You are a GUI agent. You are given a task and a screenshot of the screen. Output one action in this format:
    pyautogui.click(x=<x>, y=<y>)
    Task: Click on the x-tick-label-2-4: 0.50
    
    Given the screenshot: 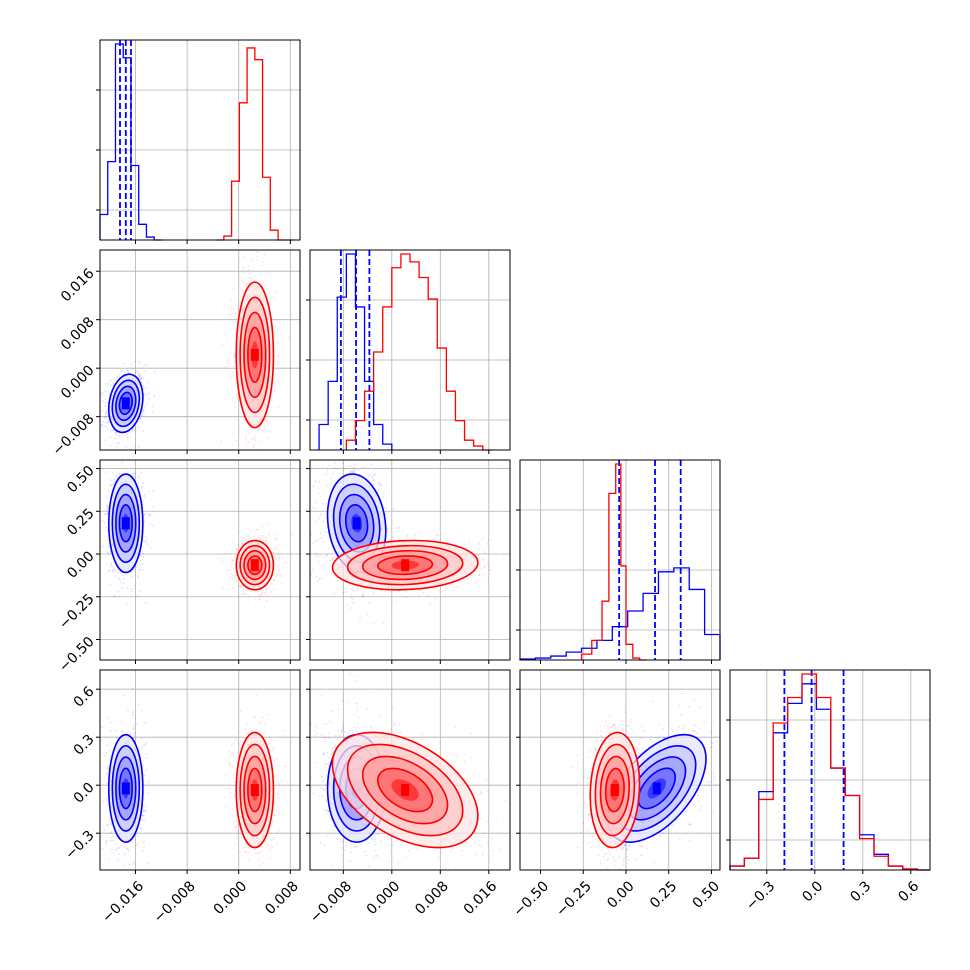 What is the action you would take?
    pyautogui.click(x=706, y=894)
    